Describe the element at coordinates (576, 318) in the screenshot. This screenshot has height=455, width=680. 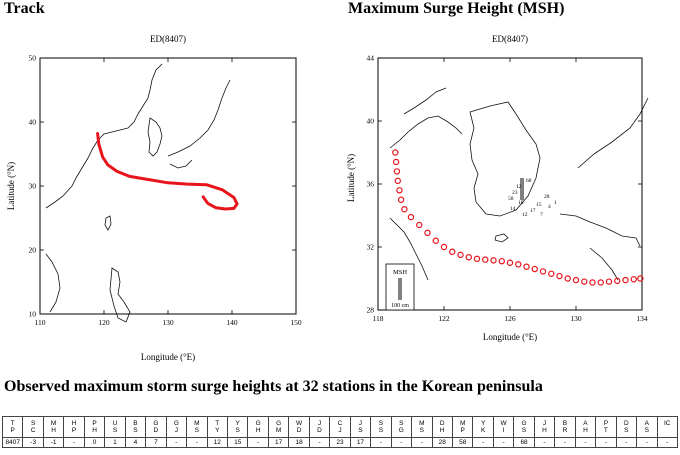
I see `msh-xtick-label: 130` at that location.